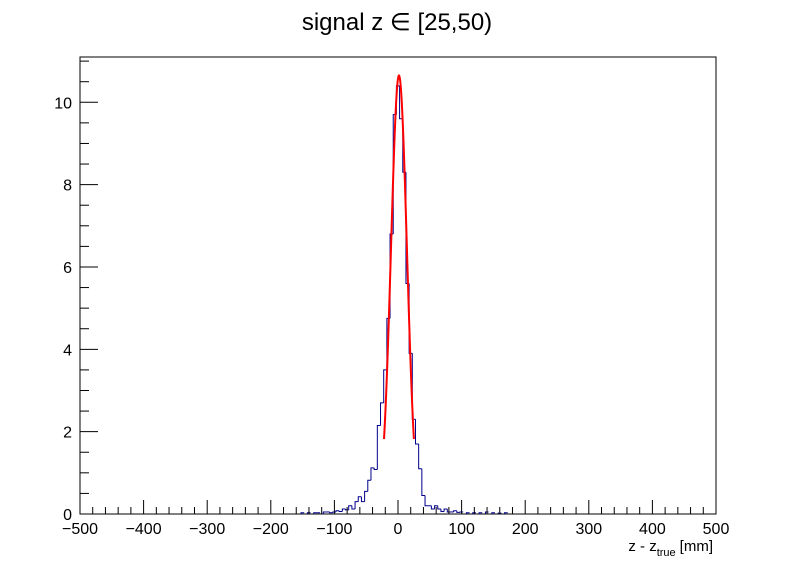 This screenshot has height=572, width=796. I want to click on x-axis-label: z - ztrue [mm], so click(670, 548).